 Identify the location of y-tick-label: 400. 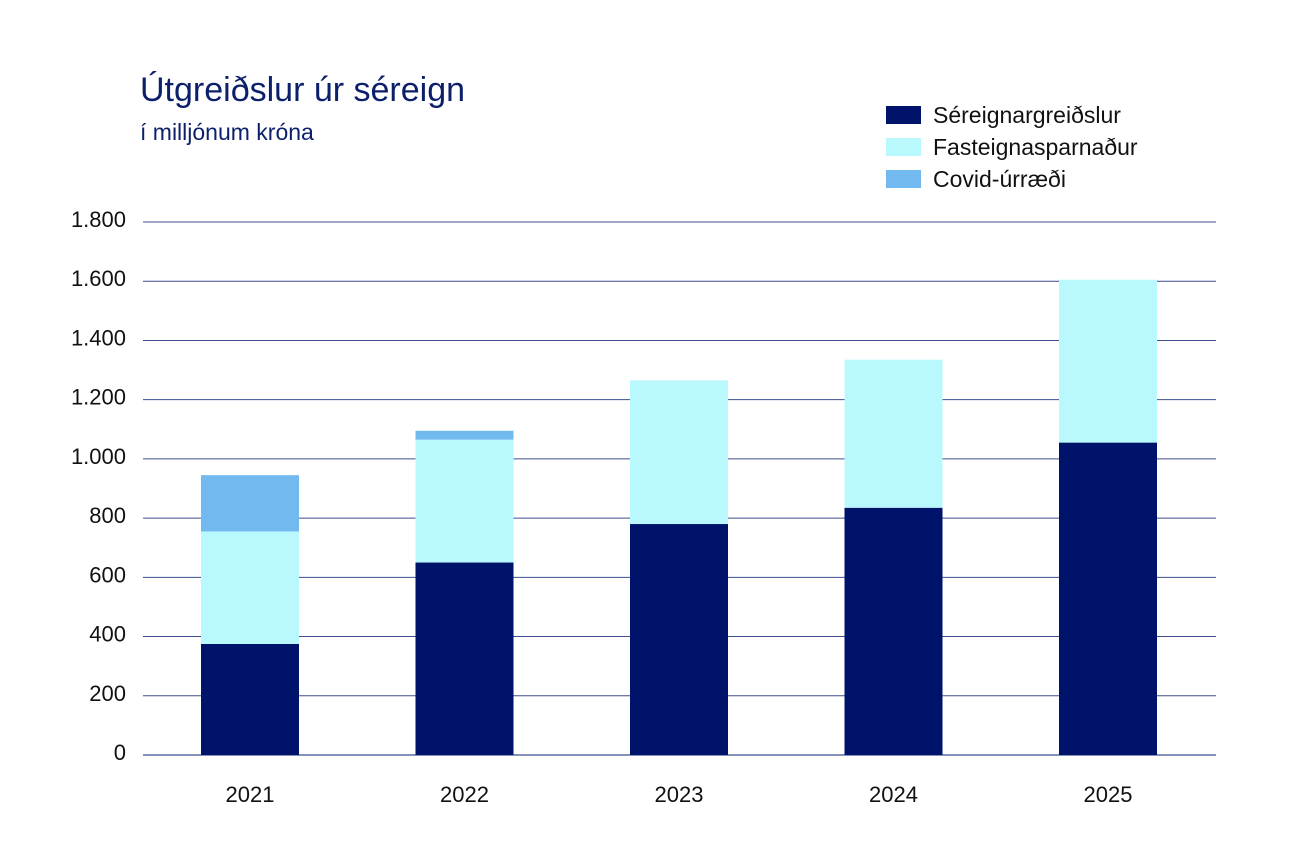
(107, 634).